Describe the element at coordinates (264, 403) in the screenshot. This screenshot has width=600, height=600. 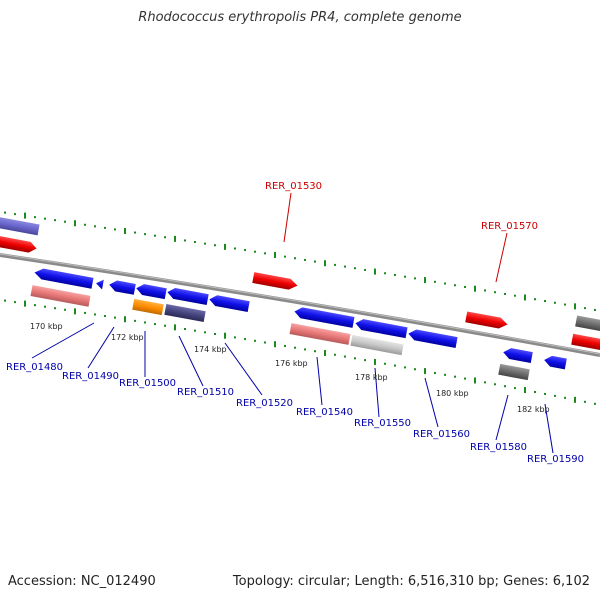
I see `gene-label: RER_01520` at that location.